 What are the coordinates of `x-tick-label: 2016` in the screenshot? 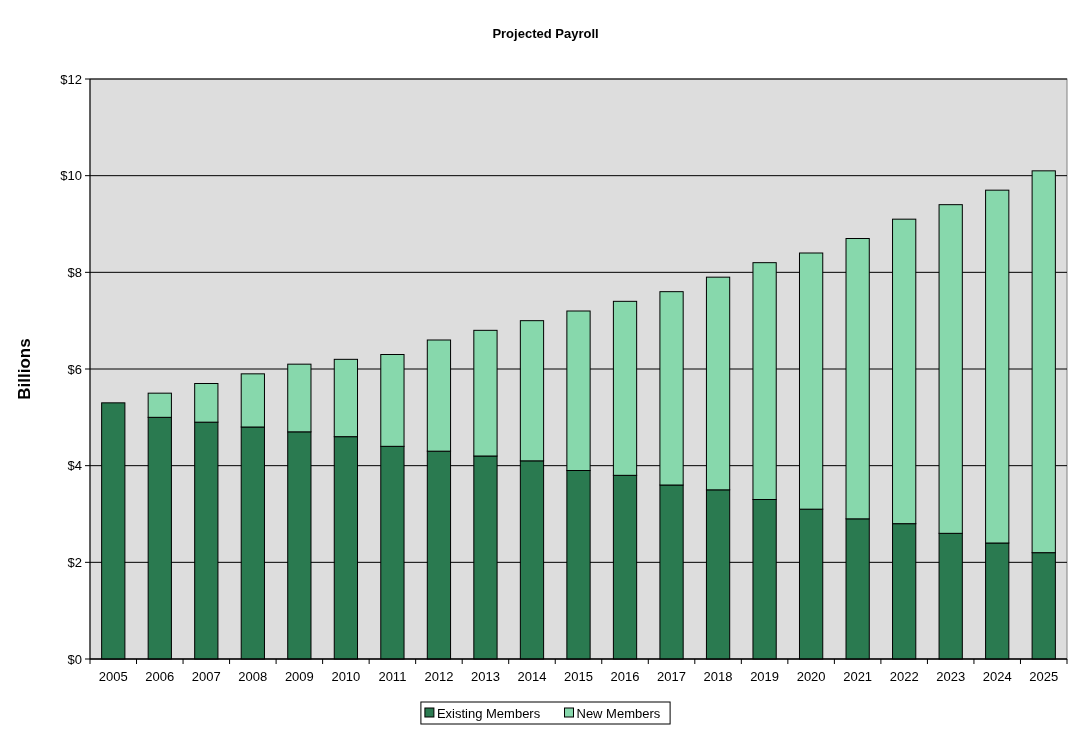 It's located at (625, 676).